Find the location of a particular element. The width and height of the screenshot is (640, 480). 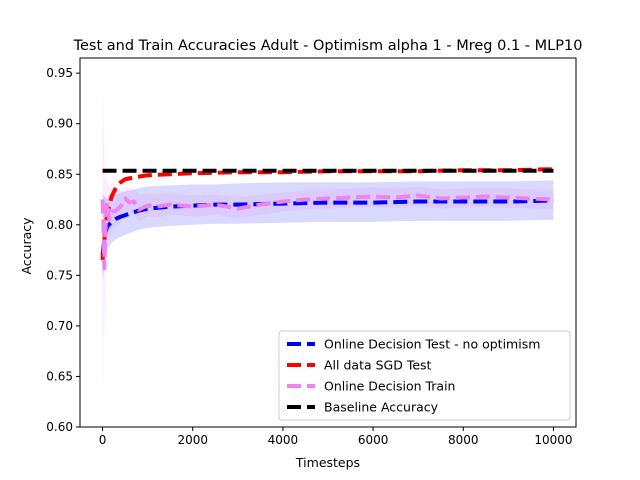

legend-box is located at coordinates (424, 375).